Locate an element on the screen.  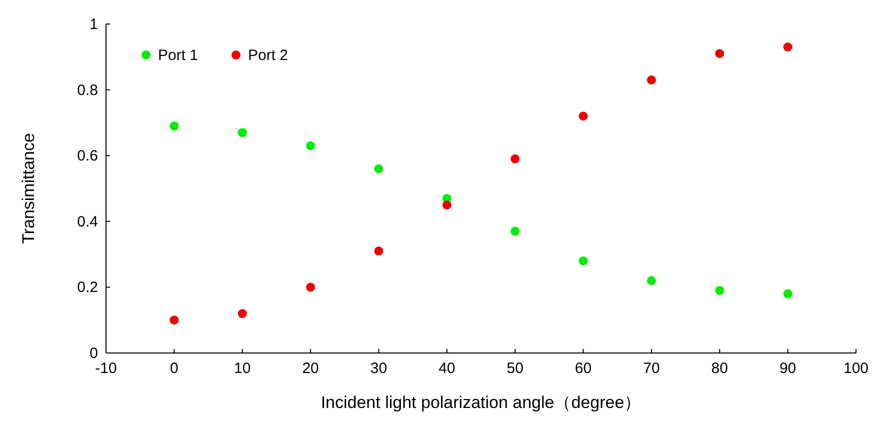
legend-label: Port 1 is located at coordinates (178, 55).